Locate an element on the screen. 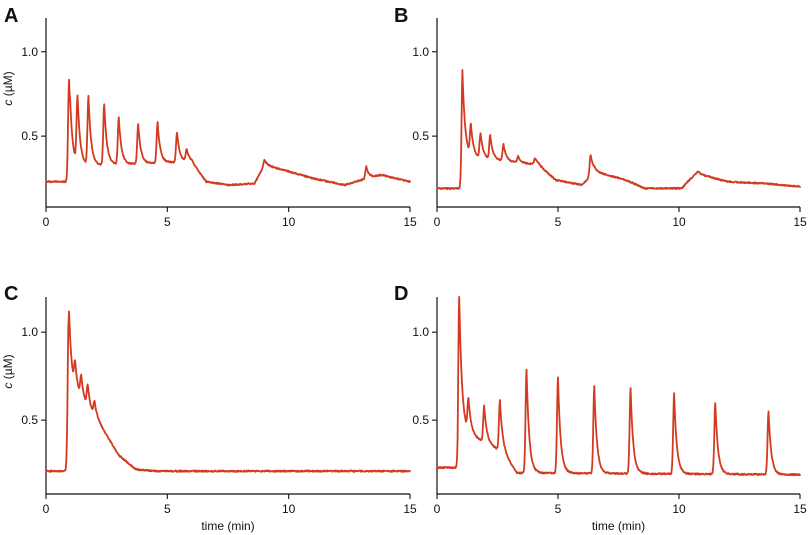 The width and height of the screenshot is (809, 535). panel-letter: D is located at coordinates (401, 294).